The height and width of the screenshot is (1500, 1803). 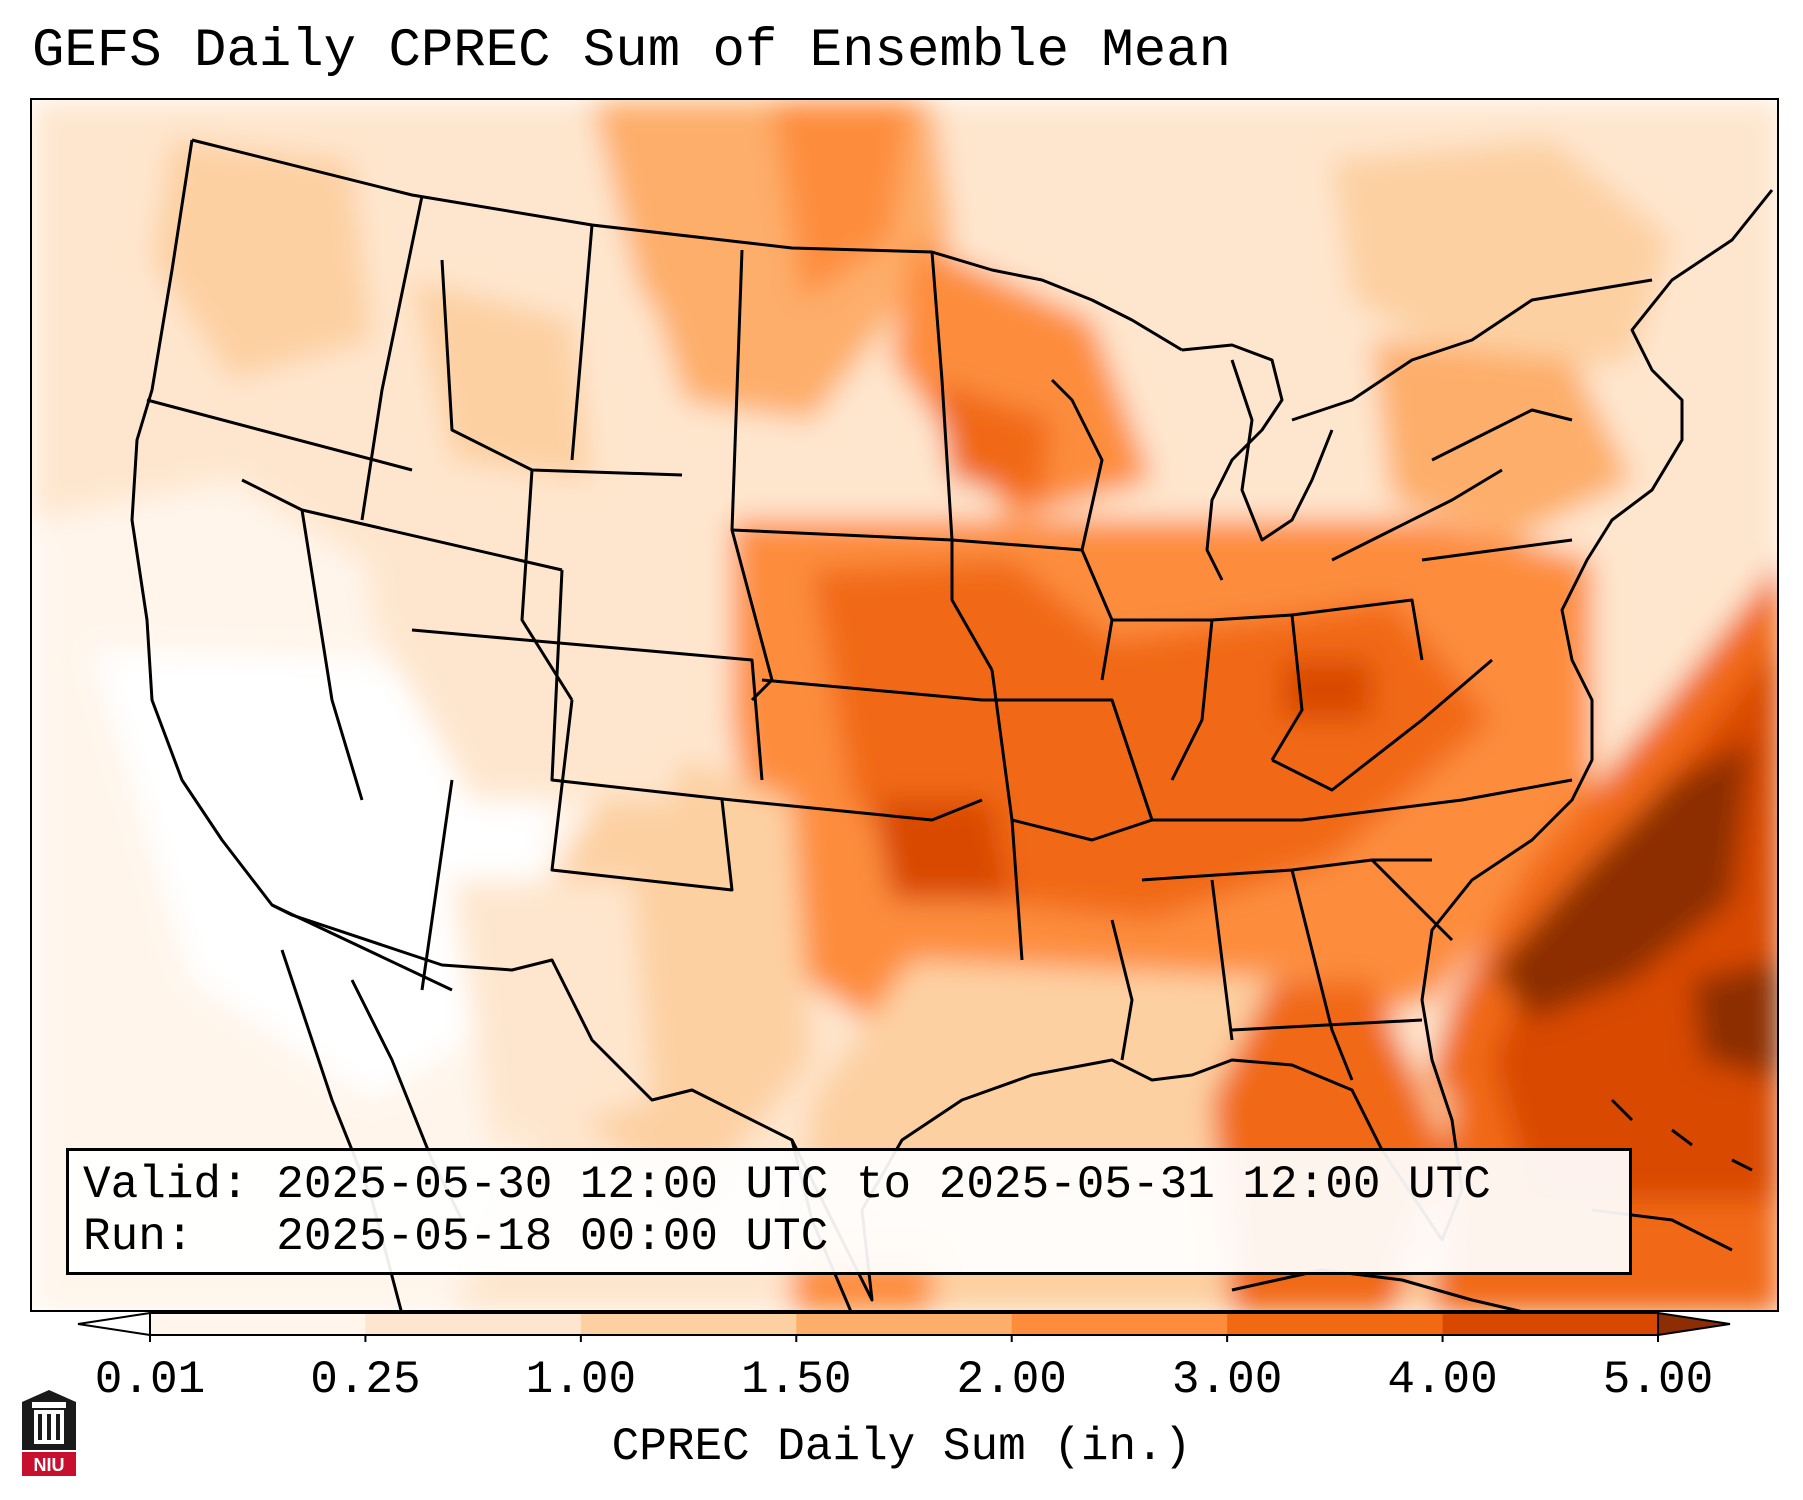 I want to click on colorbar-segments, so click(x=904, y=1324).